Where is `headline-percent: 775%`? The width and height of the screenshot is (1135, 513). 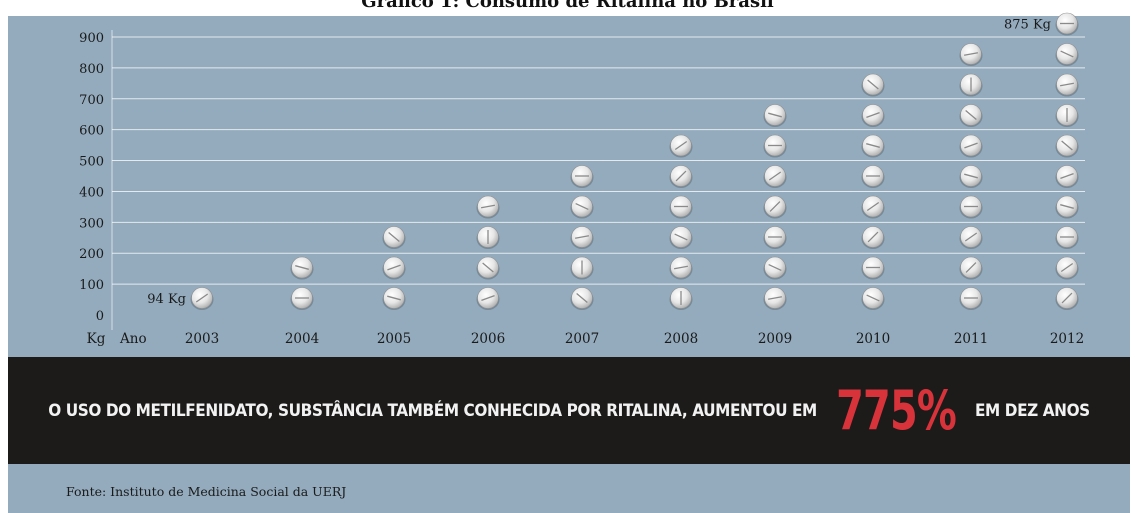 headline-percent: 775% is located at coordinates (896, 410).